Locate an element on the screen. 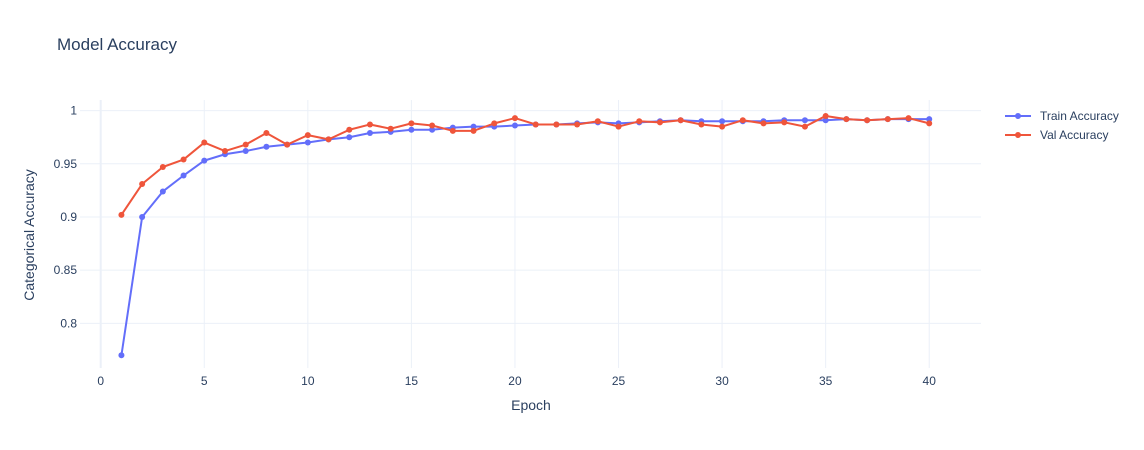 This screenshot has height=450, width=1144. x-tick-label: 35 is located at coordinates (826, 381).